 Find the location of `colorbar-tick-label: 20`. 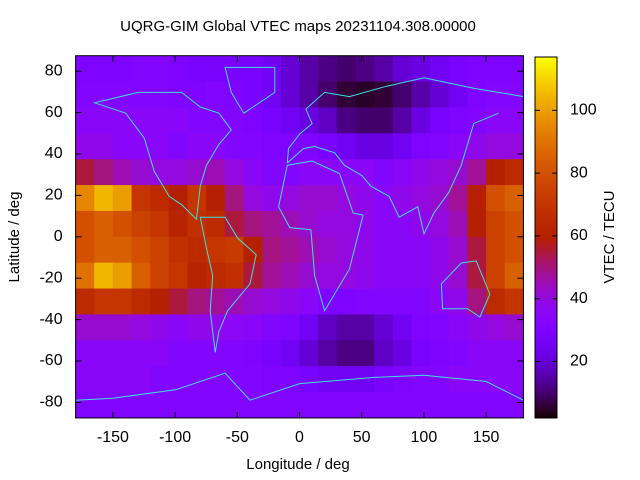

colorbar-tick-label: 20 is located at coordinates (579, 361).